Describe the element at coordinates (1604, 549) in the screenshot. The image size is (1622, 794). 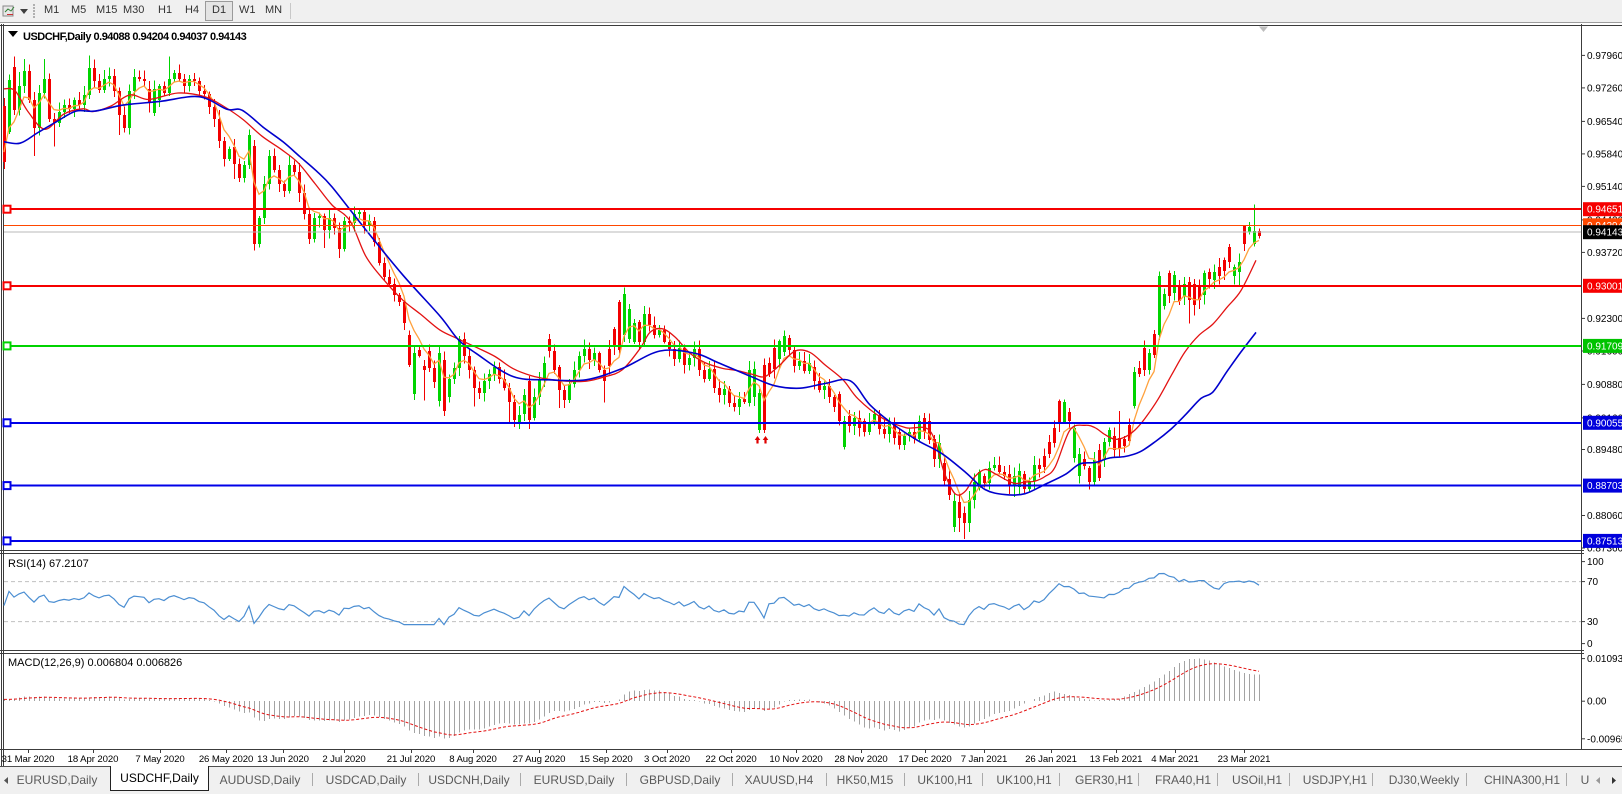
I see `svg-text: 0.87360` at that location.